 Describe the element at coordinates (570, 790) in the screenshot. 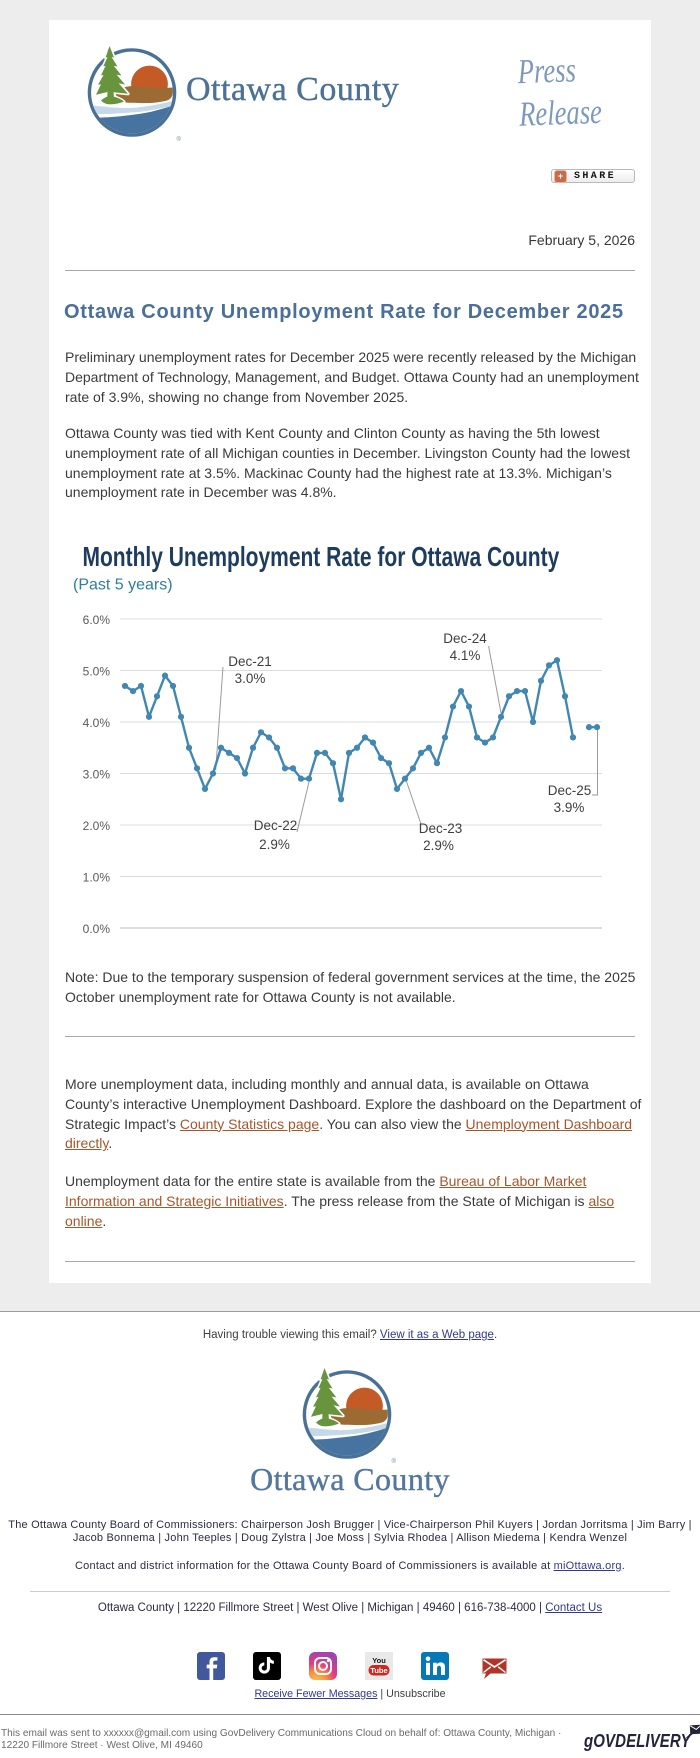

I see `svg-text: Dec-25` at that location.